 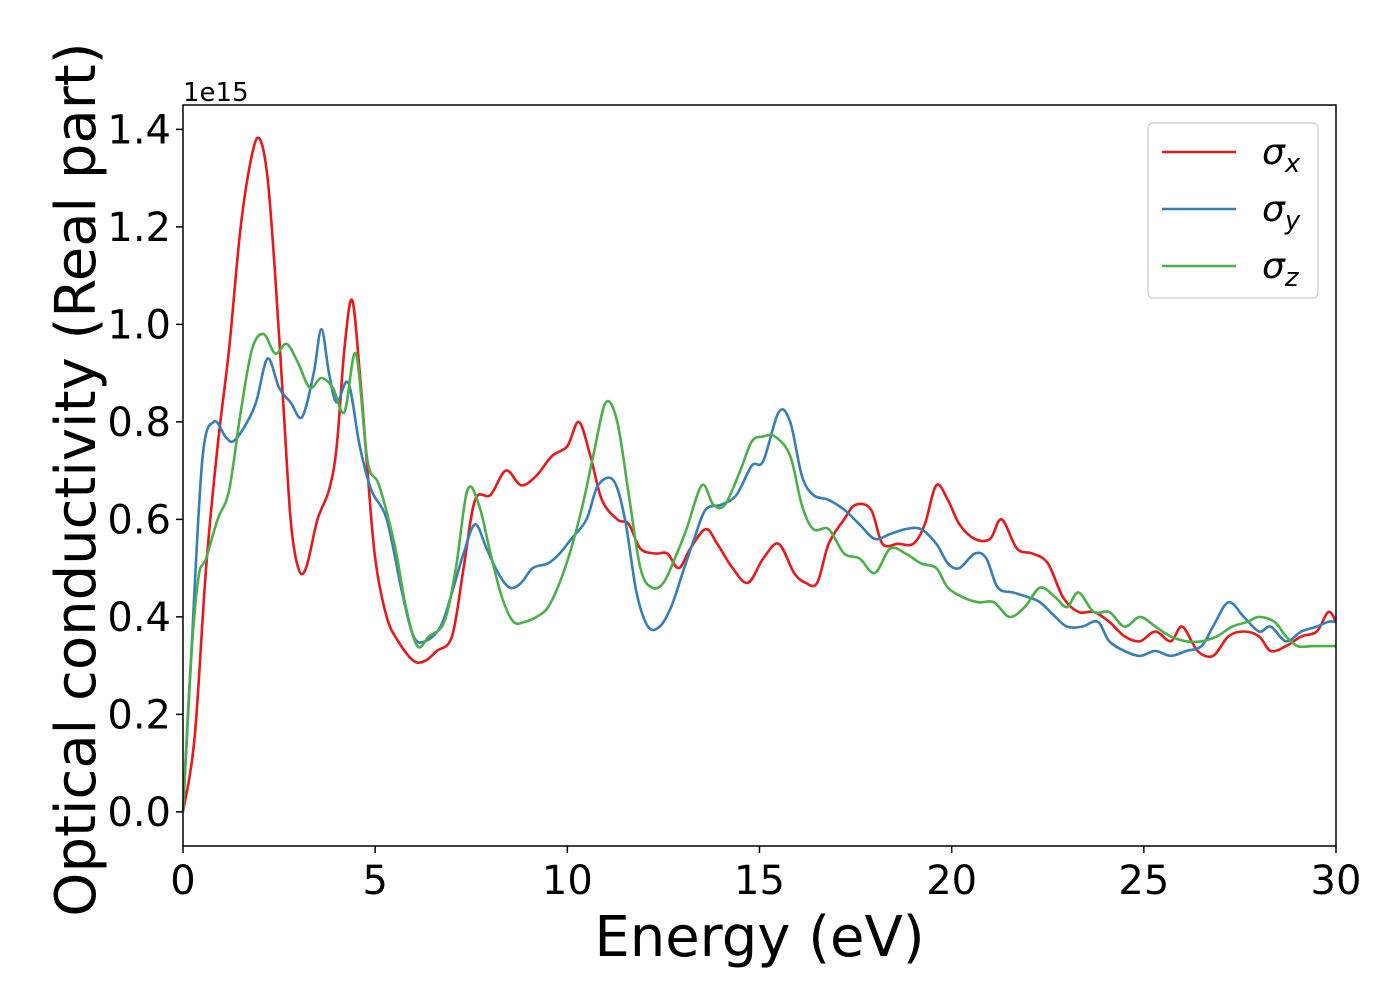 I want to click on x-tick-label: 0, so click(x=182, y=881).